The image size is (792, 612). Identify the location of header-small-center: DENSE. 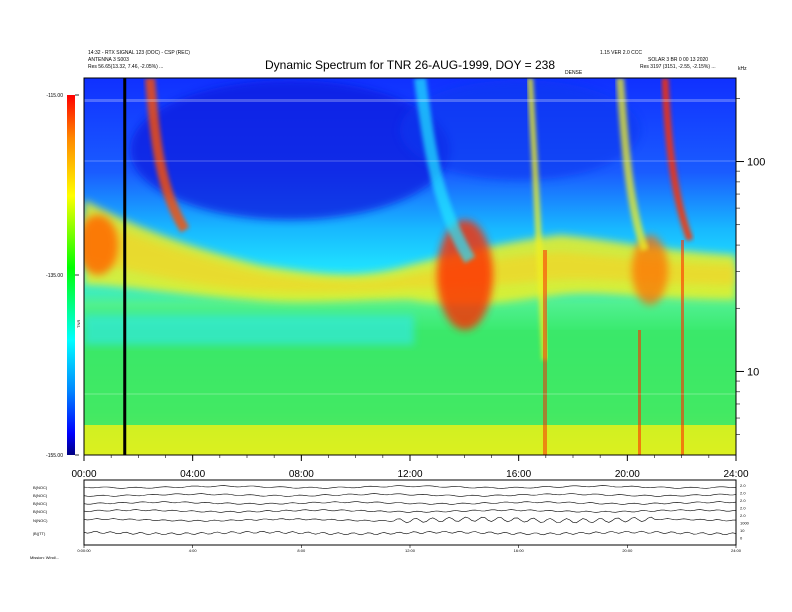
(574, 73).